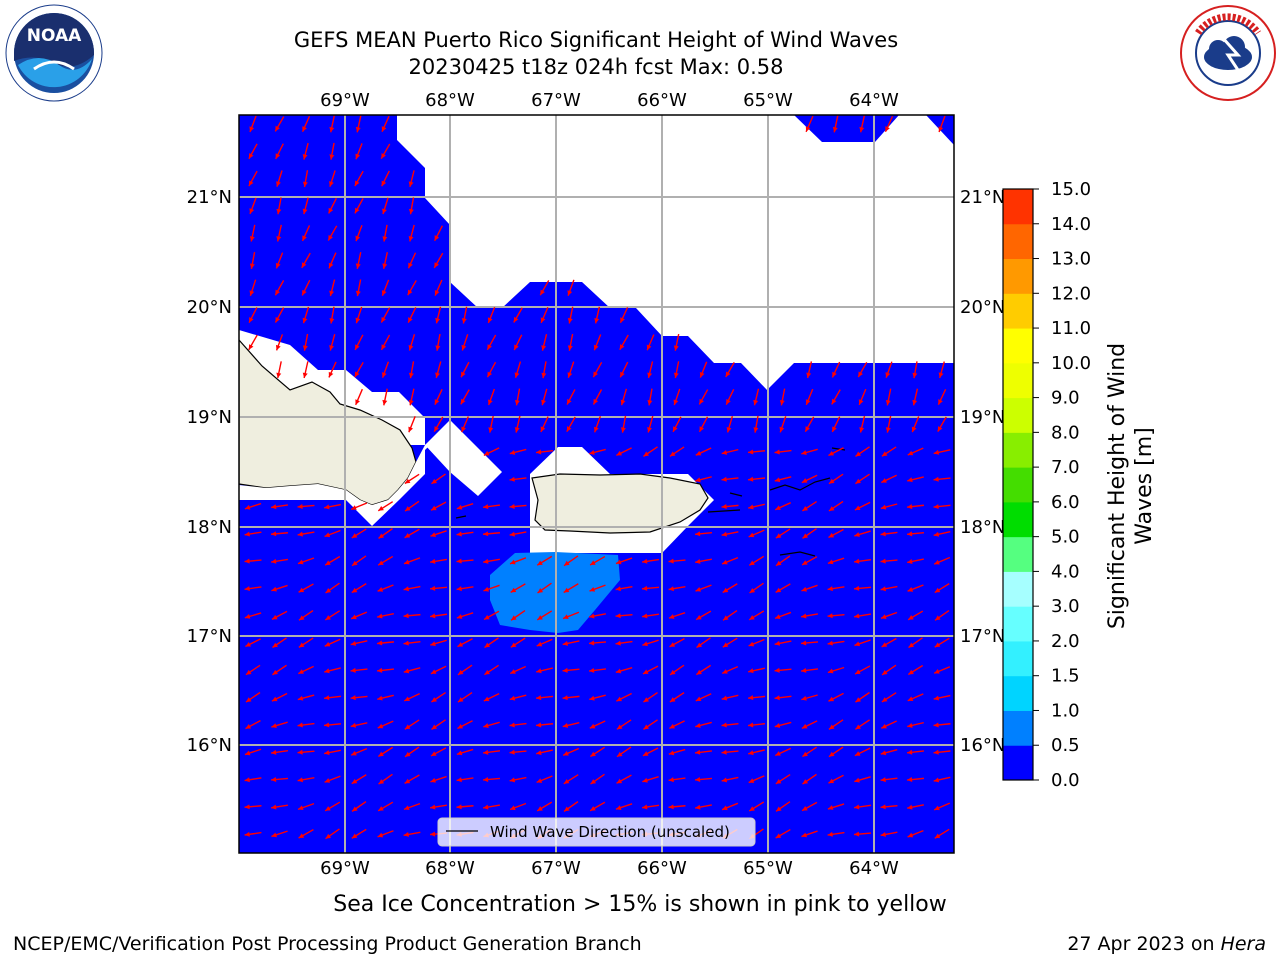  Describe the element at coordinates (1166, 944) in the screenshot. I see `footer-date: 27 Apr 2023 on Hera` at that location.